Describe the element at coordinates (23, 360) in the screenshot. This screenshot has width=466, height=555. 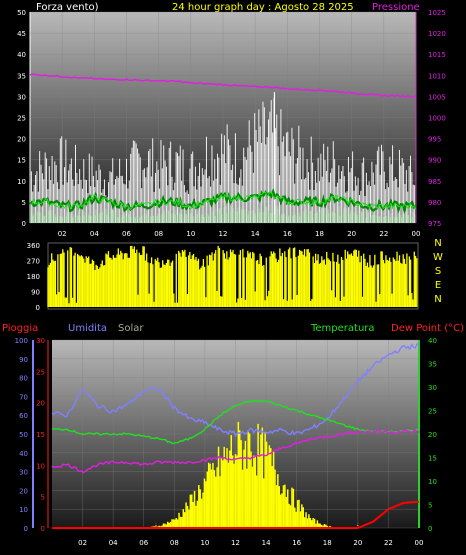
I see `humidity-tick-label: 90` at that location.